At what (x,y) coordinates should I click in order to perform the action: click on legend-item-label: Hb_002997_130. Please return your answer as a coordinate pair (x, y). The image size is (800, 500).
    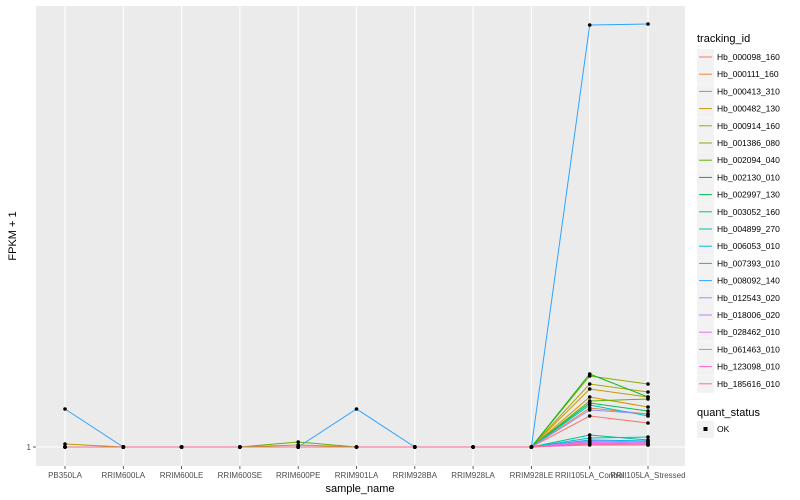
    Looking at the image, I should click on (748, 195).